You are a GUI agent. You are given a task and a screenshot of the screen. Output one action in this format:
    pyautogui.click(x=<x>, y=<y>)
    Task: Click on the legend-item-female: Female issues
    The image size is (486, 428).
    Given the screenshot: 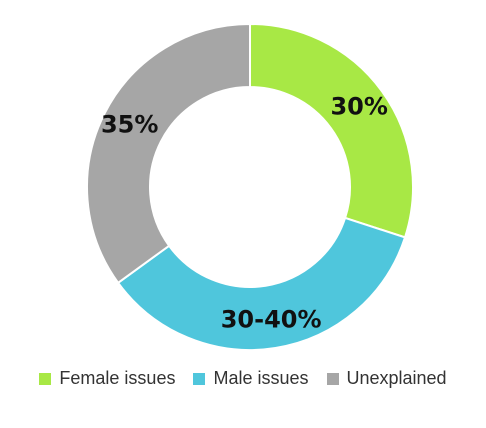 What is the action you would take?
    pyautogui.click(x=107, y=378)
    